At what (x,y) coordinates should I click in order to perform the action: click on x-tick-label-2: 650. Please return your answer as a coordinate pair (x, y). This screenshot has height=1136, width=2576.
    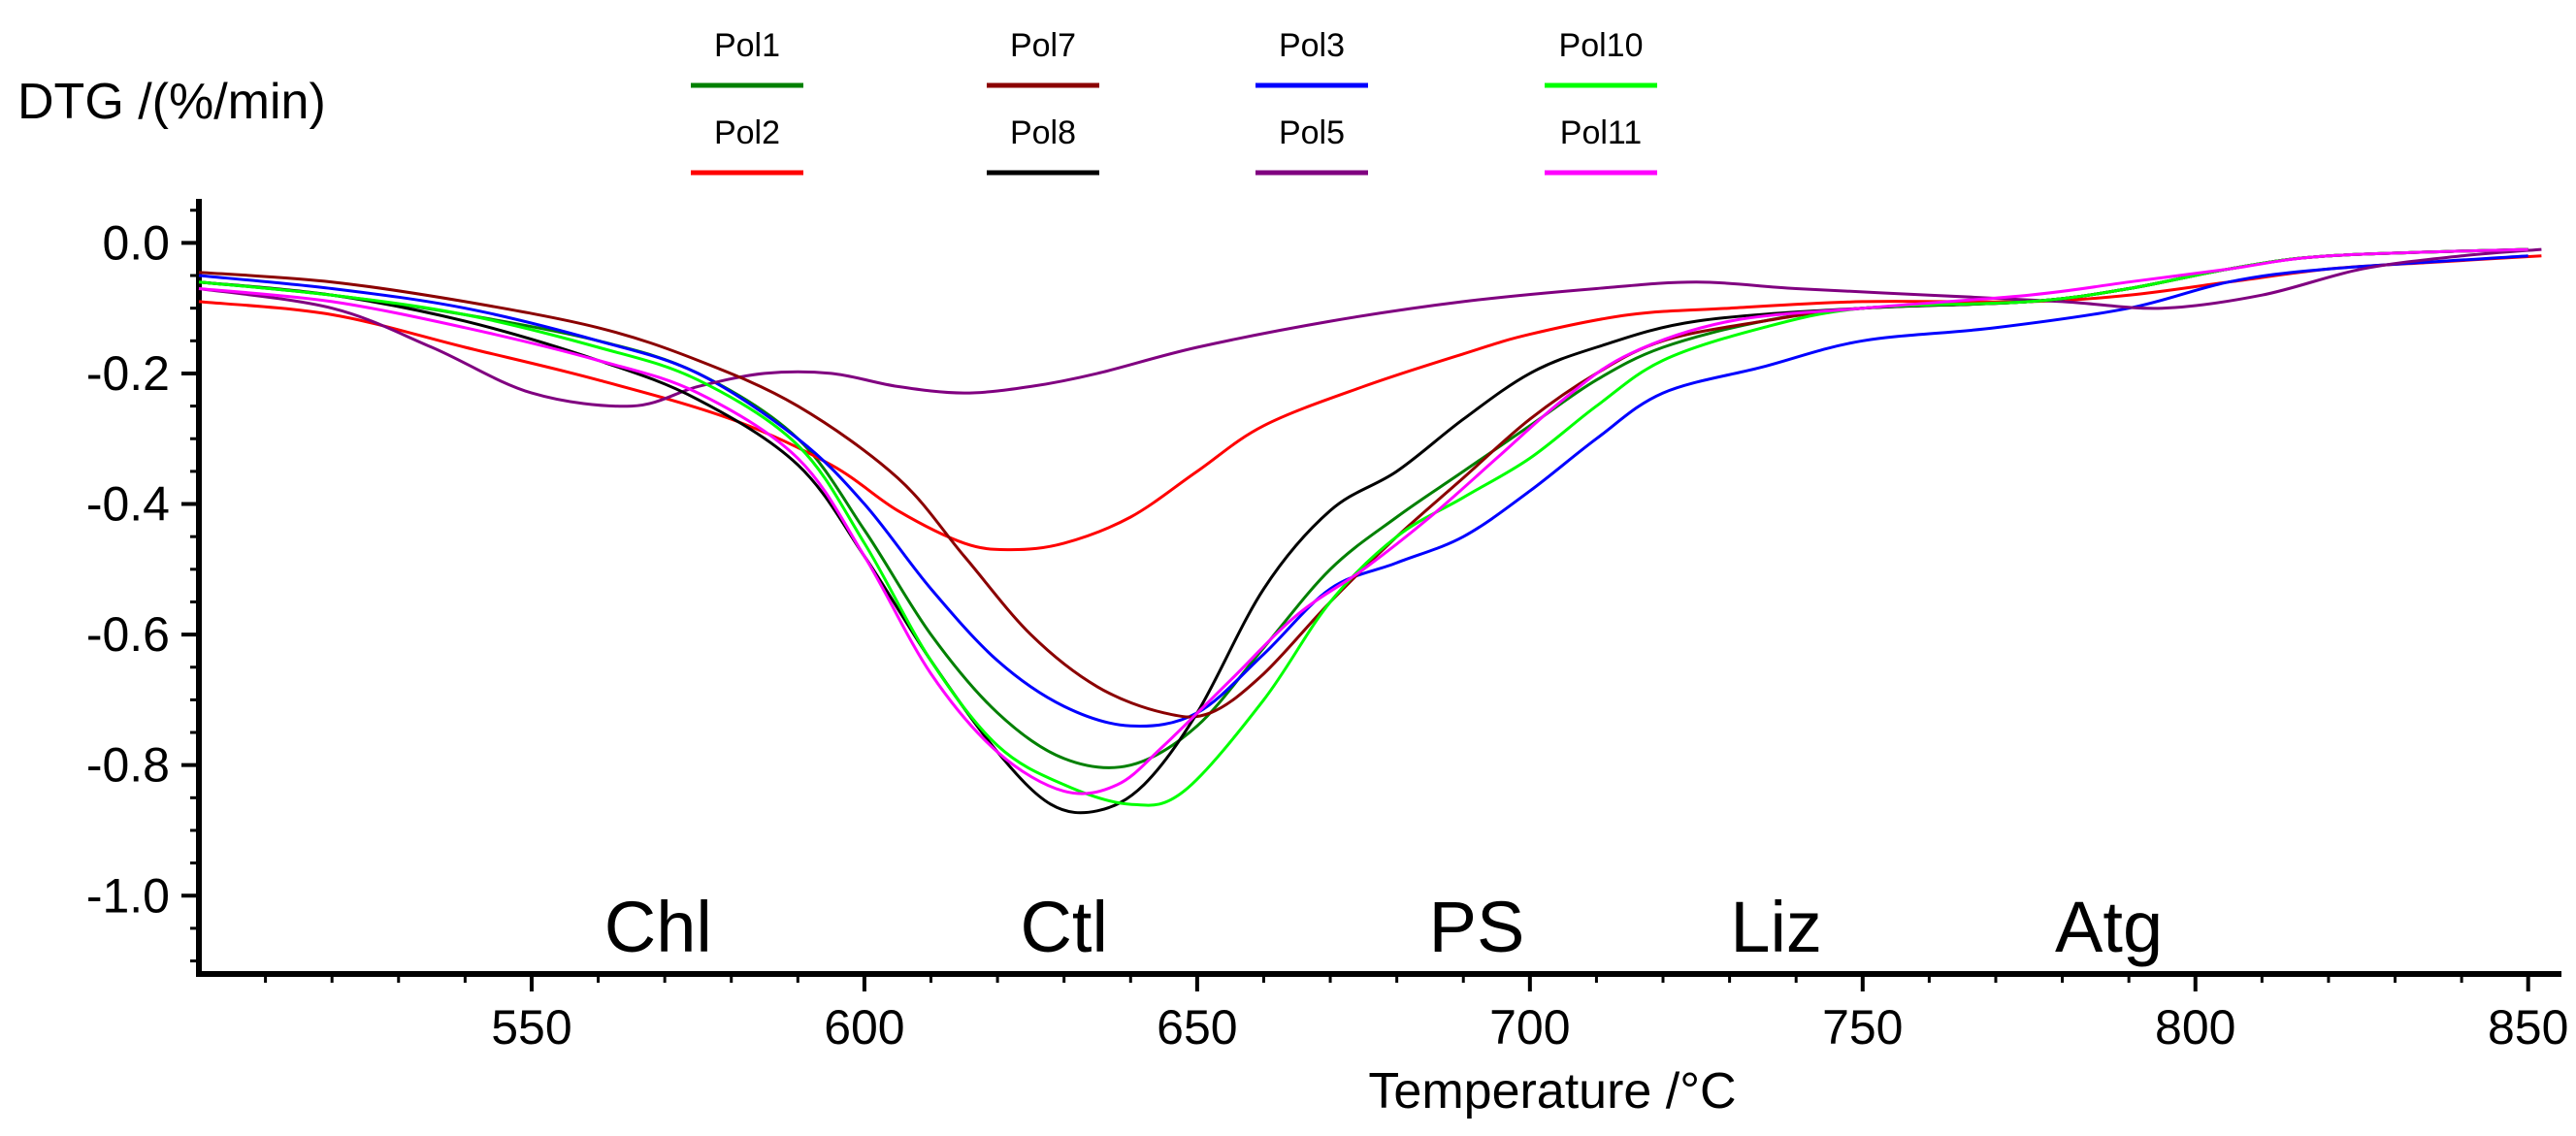
    Looking at the image, I should click on (1197, 1027).